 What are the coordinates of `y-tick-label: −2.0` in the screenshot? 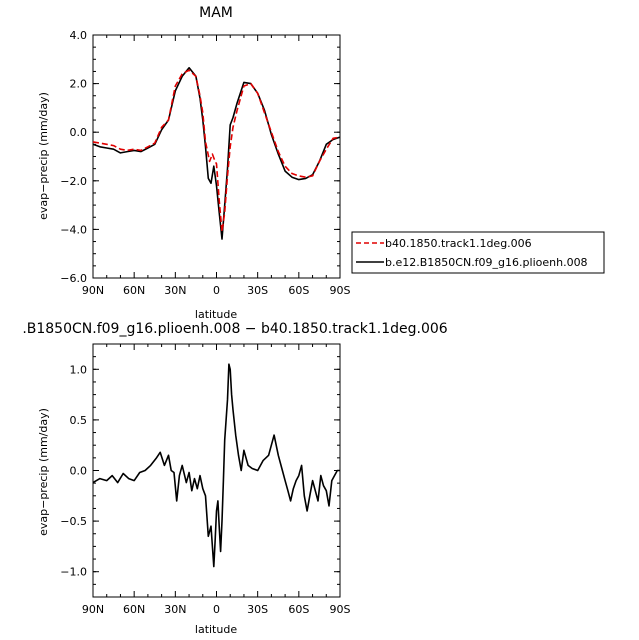 It's located at (73, 181).